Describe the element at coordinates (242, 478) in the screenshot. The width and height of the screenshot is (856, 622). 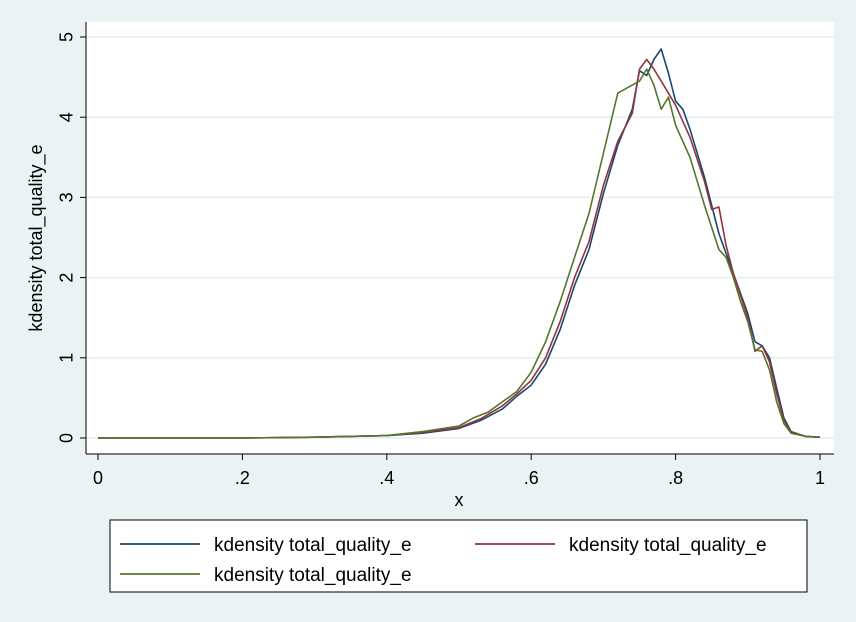
I see `x-tick-label: .2` at that location.